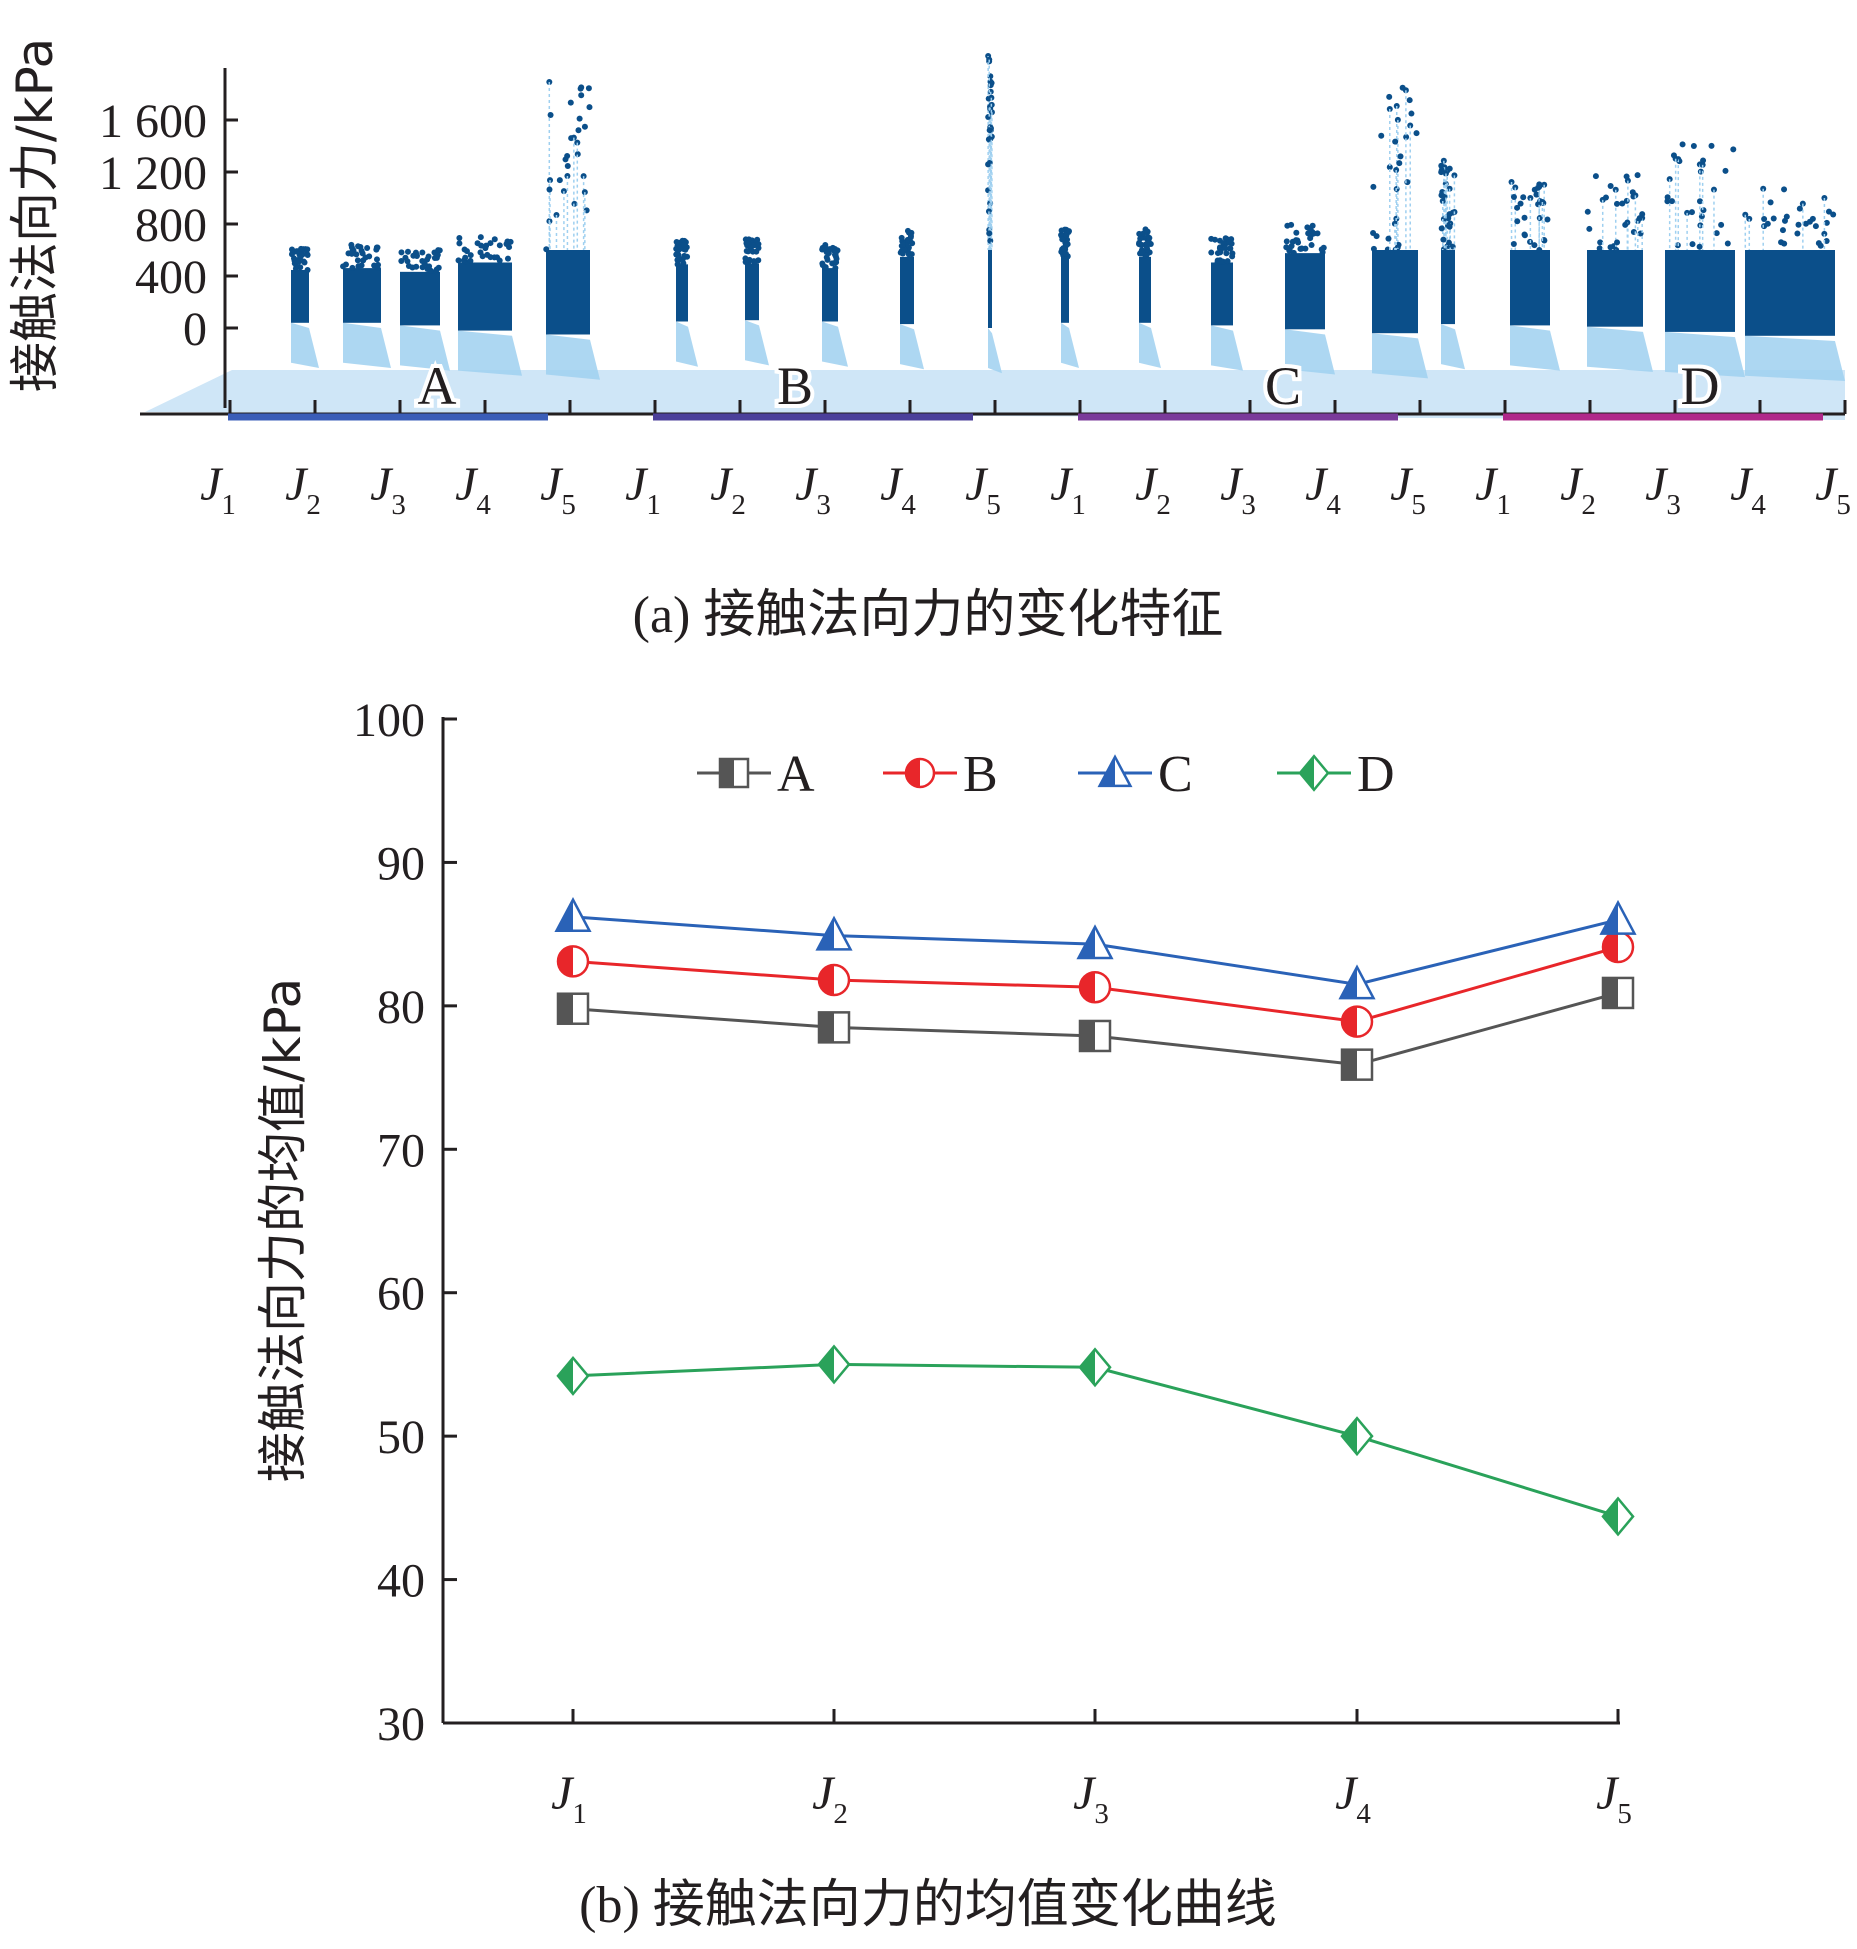 The height and width of the screenshot is (1949, 1857). Describe the element at coordinates (928, 1905) in the screenshot. I see `panel-b-caption: (b) 接触法向力的均值变化曲线` at that location.